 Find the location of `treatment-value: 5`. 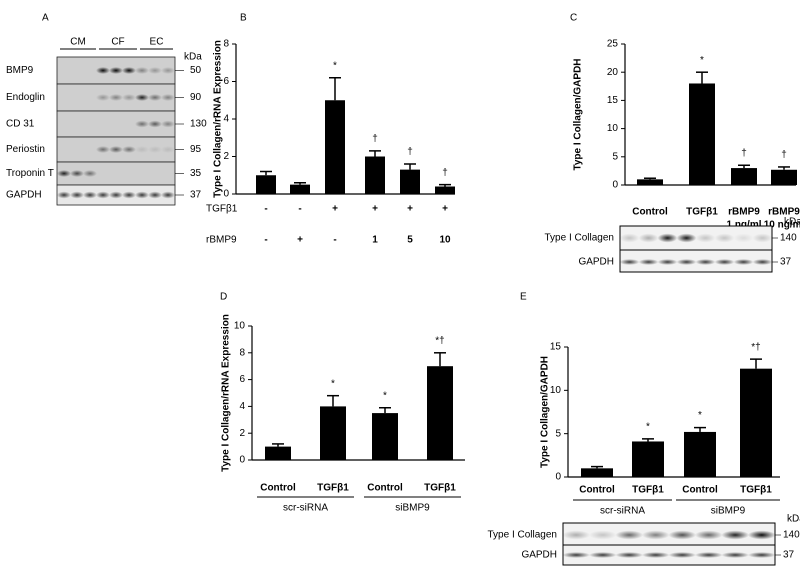

treatment-value: 5 is located at coordinates (410, 240).